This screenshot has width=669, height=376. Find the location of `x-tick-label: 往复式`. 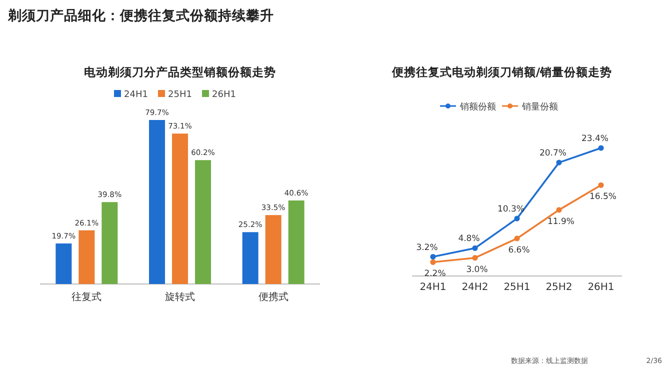

x-tick-label: 往复式 is located at coordinates (87, 297).